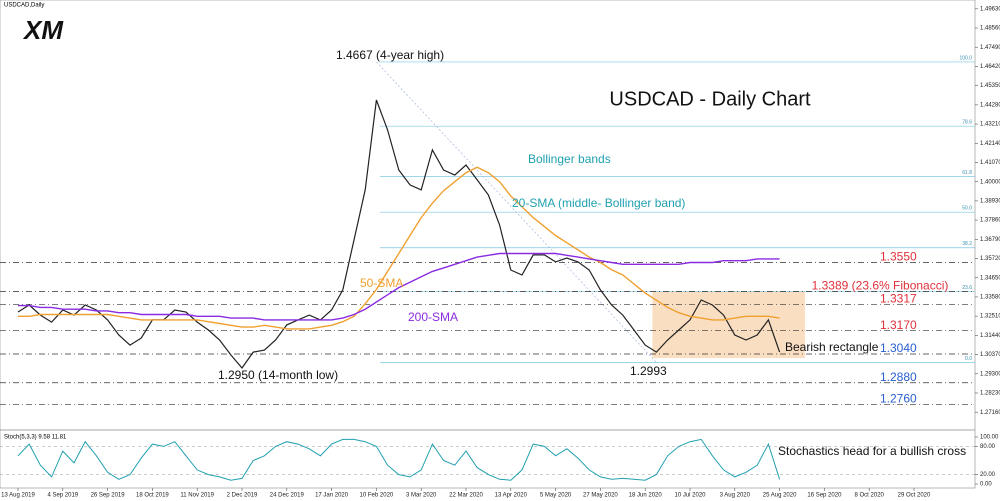 This screenshot has height=501, width=1000. I want to click on y-tick-label: 1.37860, so click(990, 221).